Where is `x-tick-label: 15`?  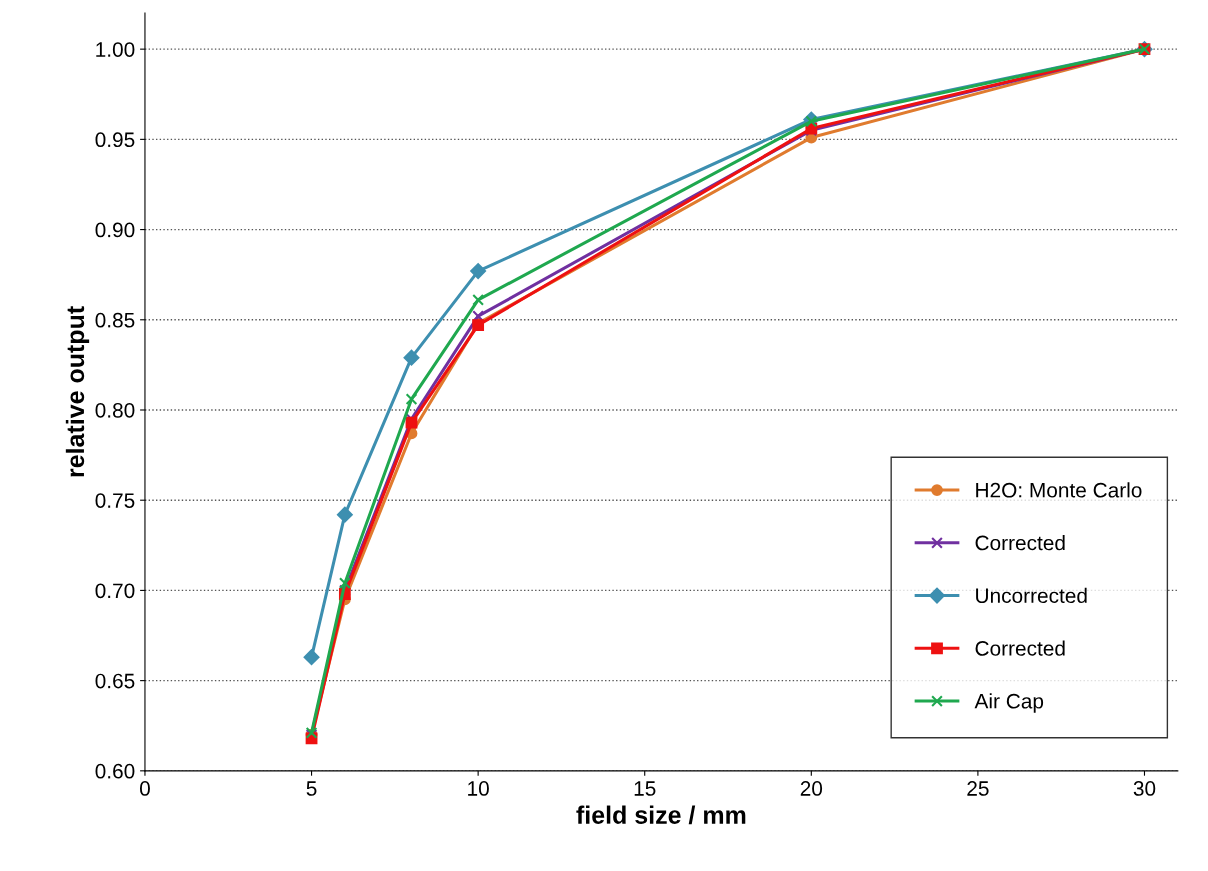 x-tick-label: 15 is located at coordinates (645, 788).